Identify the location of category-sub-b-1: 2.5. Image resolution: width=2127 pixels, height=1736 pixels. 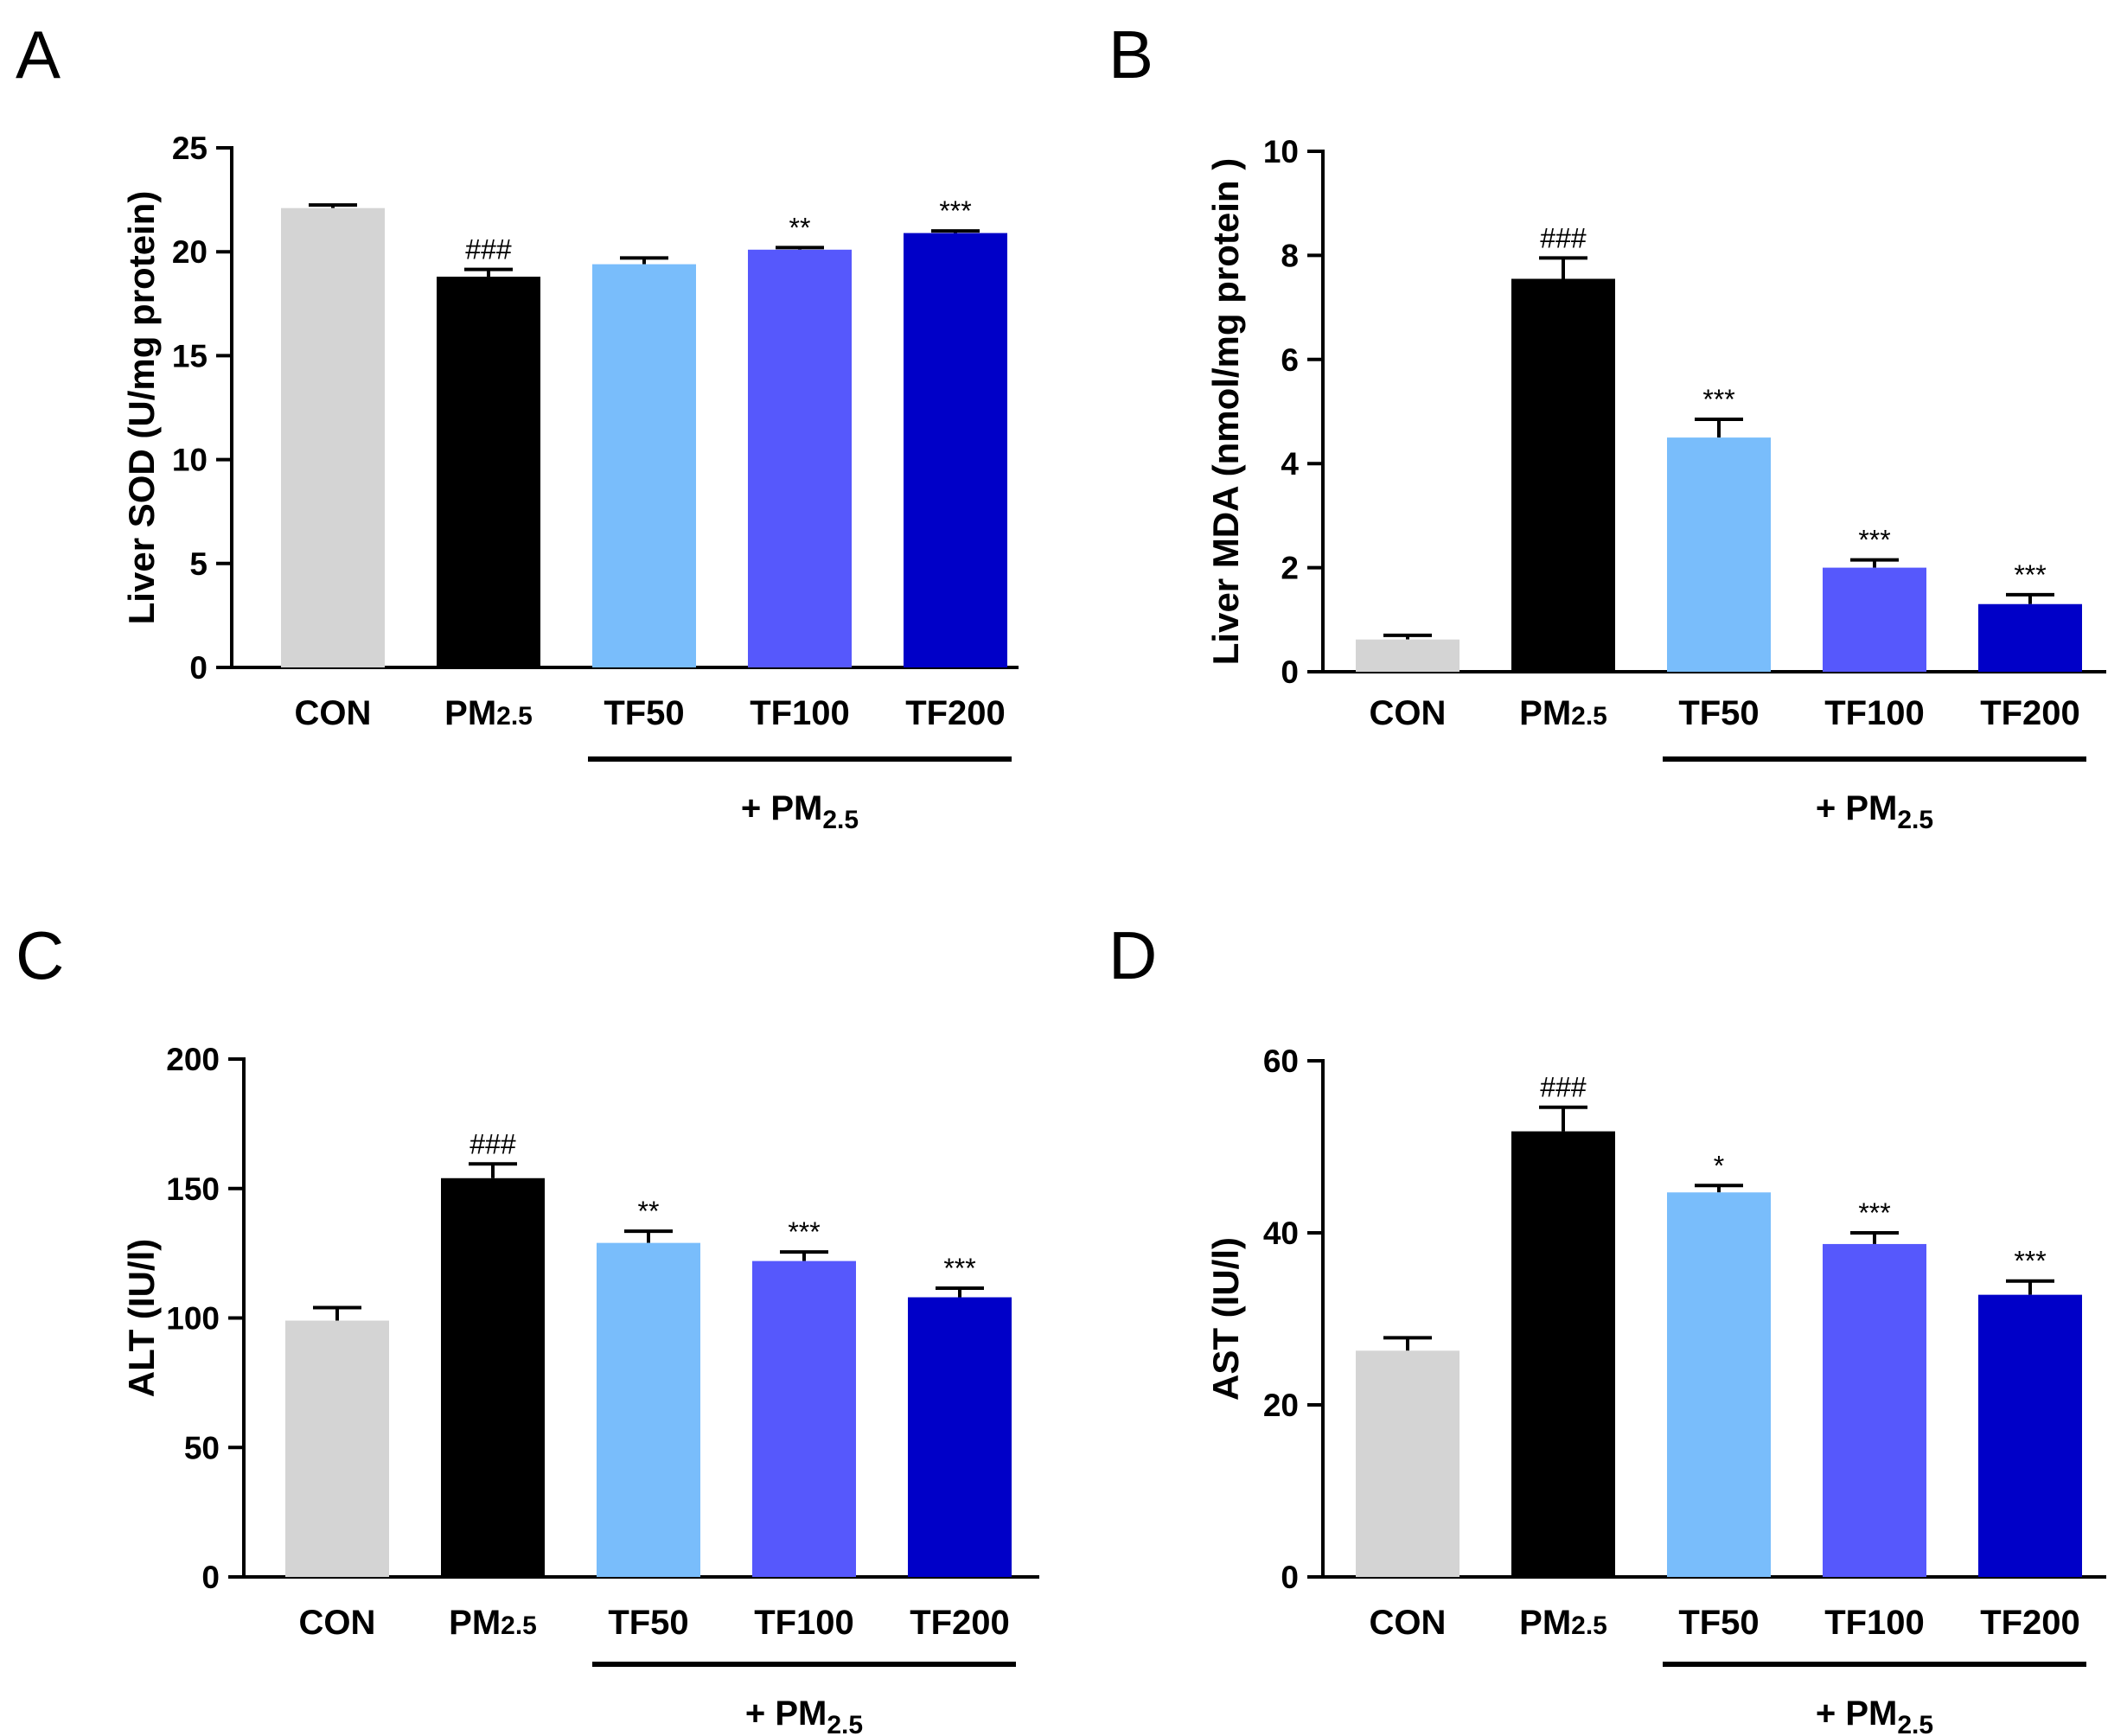
(1589, 716).